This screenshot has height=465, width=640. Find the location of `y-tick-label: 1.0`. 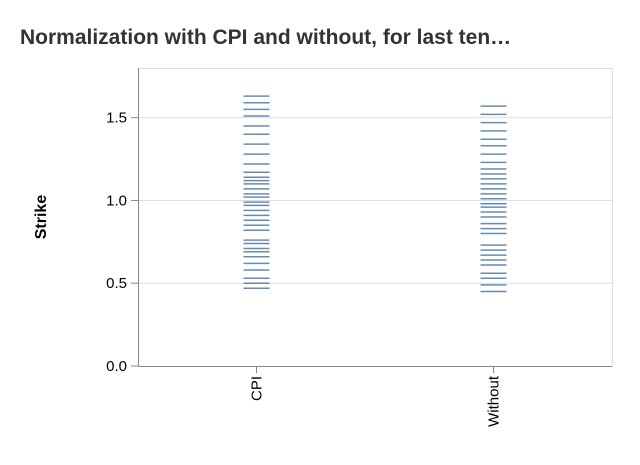

y-tick-label: 1.0 is located at coordinates (116, 200).